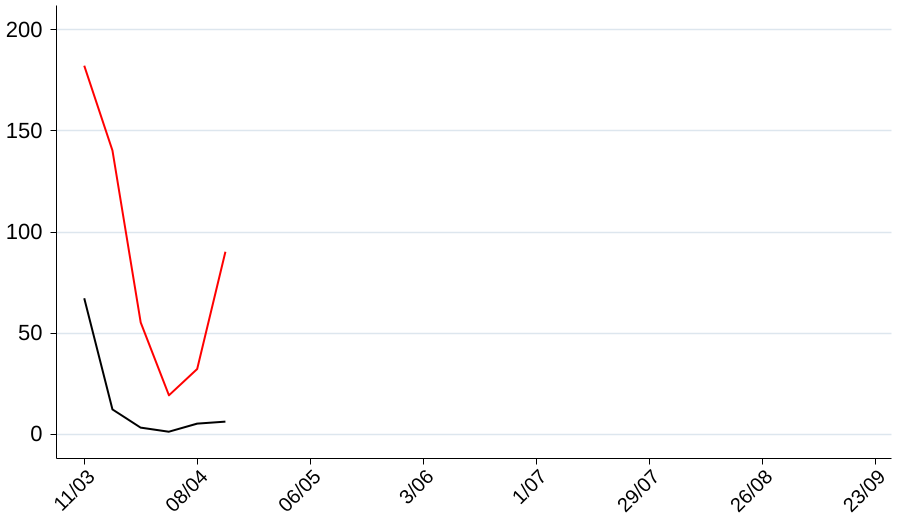 This screenshot has width=916, height=531. Describe the element at coordinates (416, 487) in the screenshot. I see `x-tick-label: 3/06` at that location.